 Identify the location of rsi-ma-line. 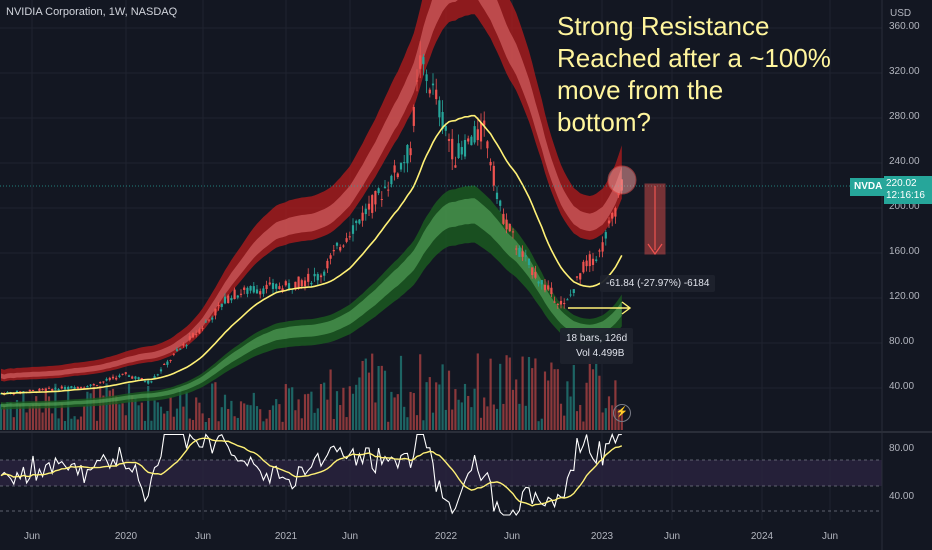
(311, 472).